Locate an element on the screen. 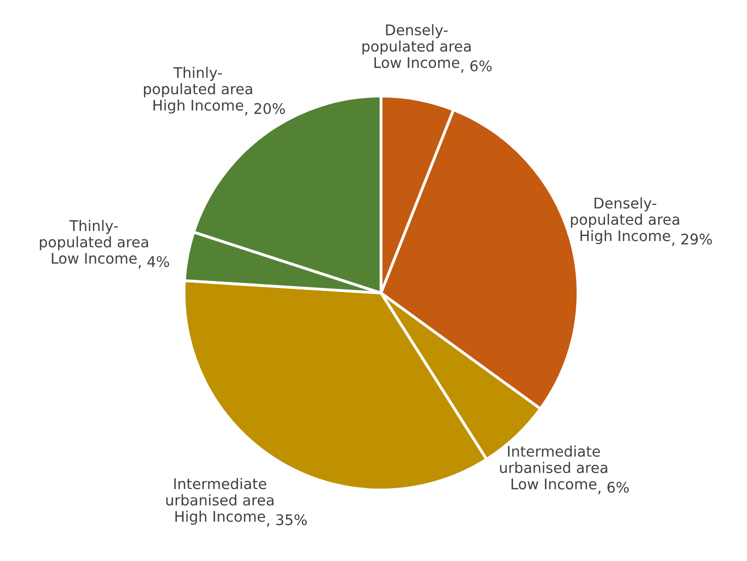 This screenshot has height=561, width=747. data-label: , 35% is located at coordinates (287, 520).